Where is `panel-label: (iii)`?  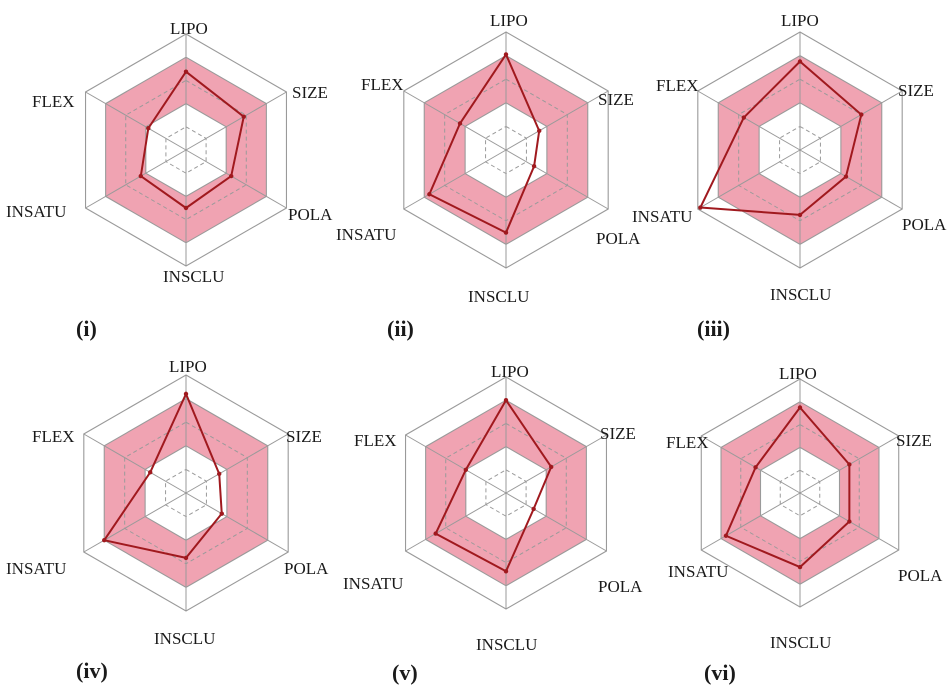 panel-label: (iii) is located at coordinates (713, 328).